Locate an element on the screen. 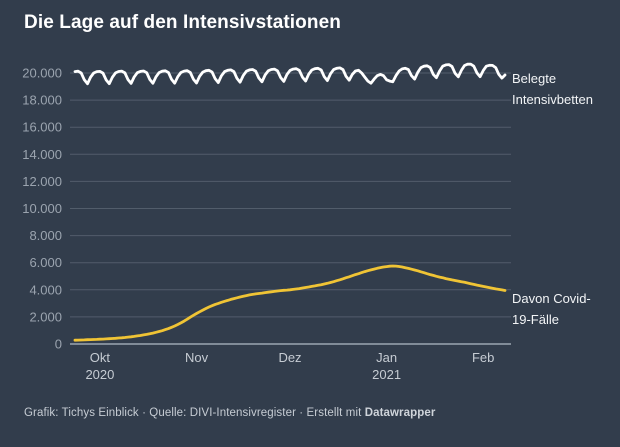 The image size is (620, 447). x-tick-label: Jan is located at coordinates (386, 357).